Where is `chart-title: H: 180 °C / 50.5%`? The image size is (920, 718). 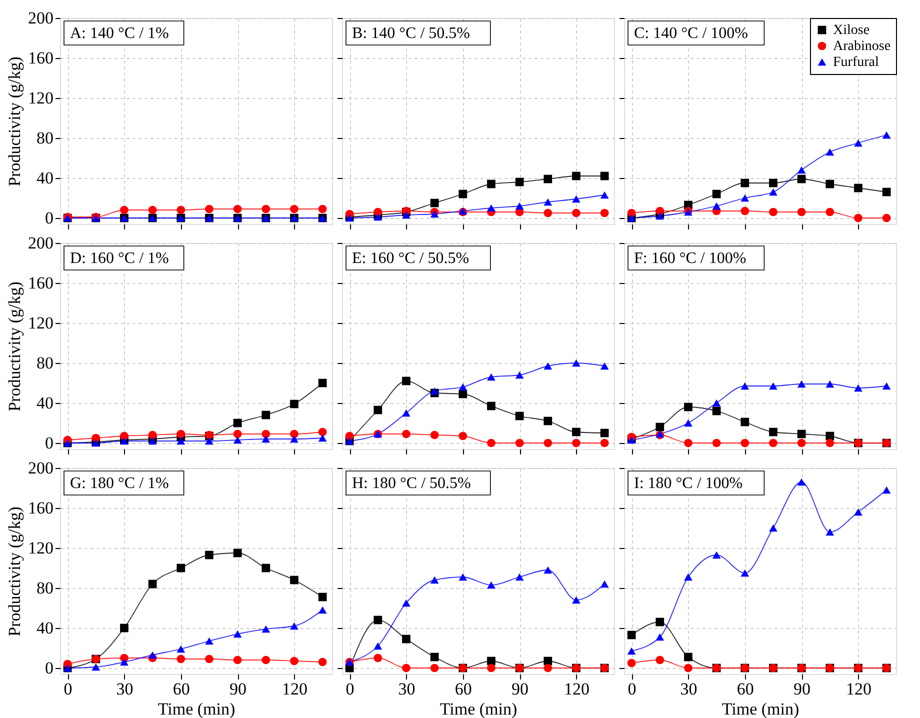
chart-title: H: 180 °C / 50.5% is located at coordinates (411, 483).